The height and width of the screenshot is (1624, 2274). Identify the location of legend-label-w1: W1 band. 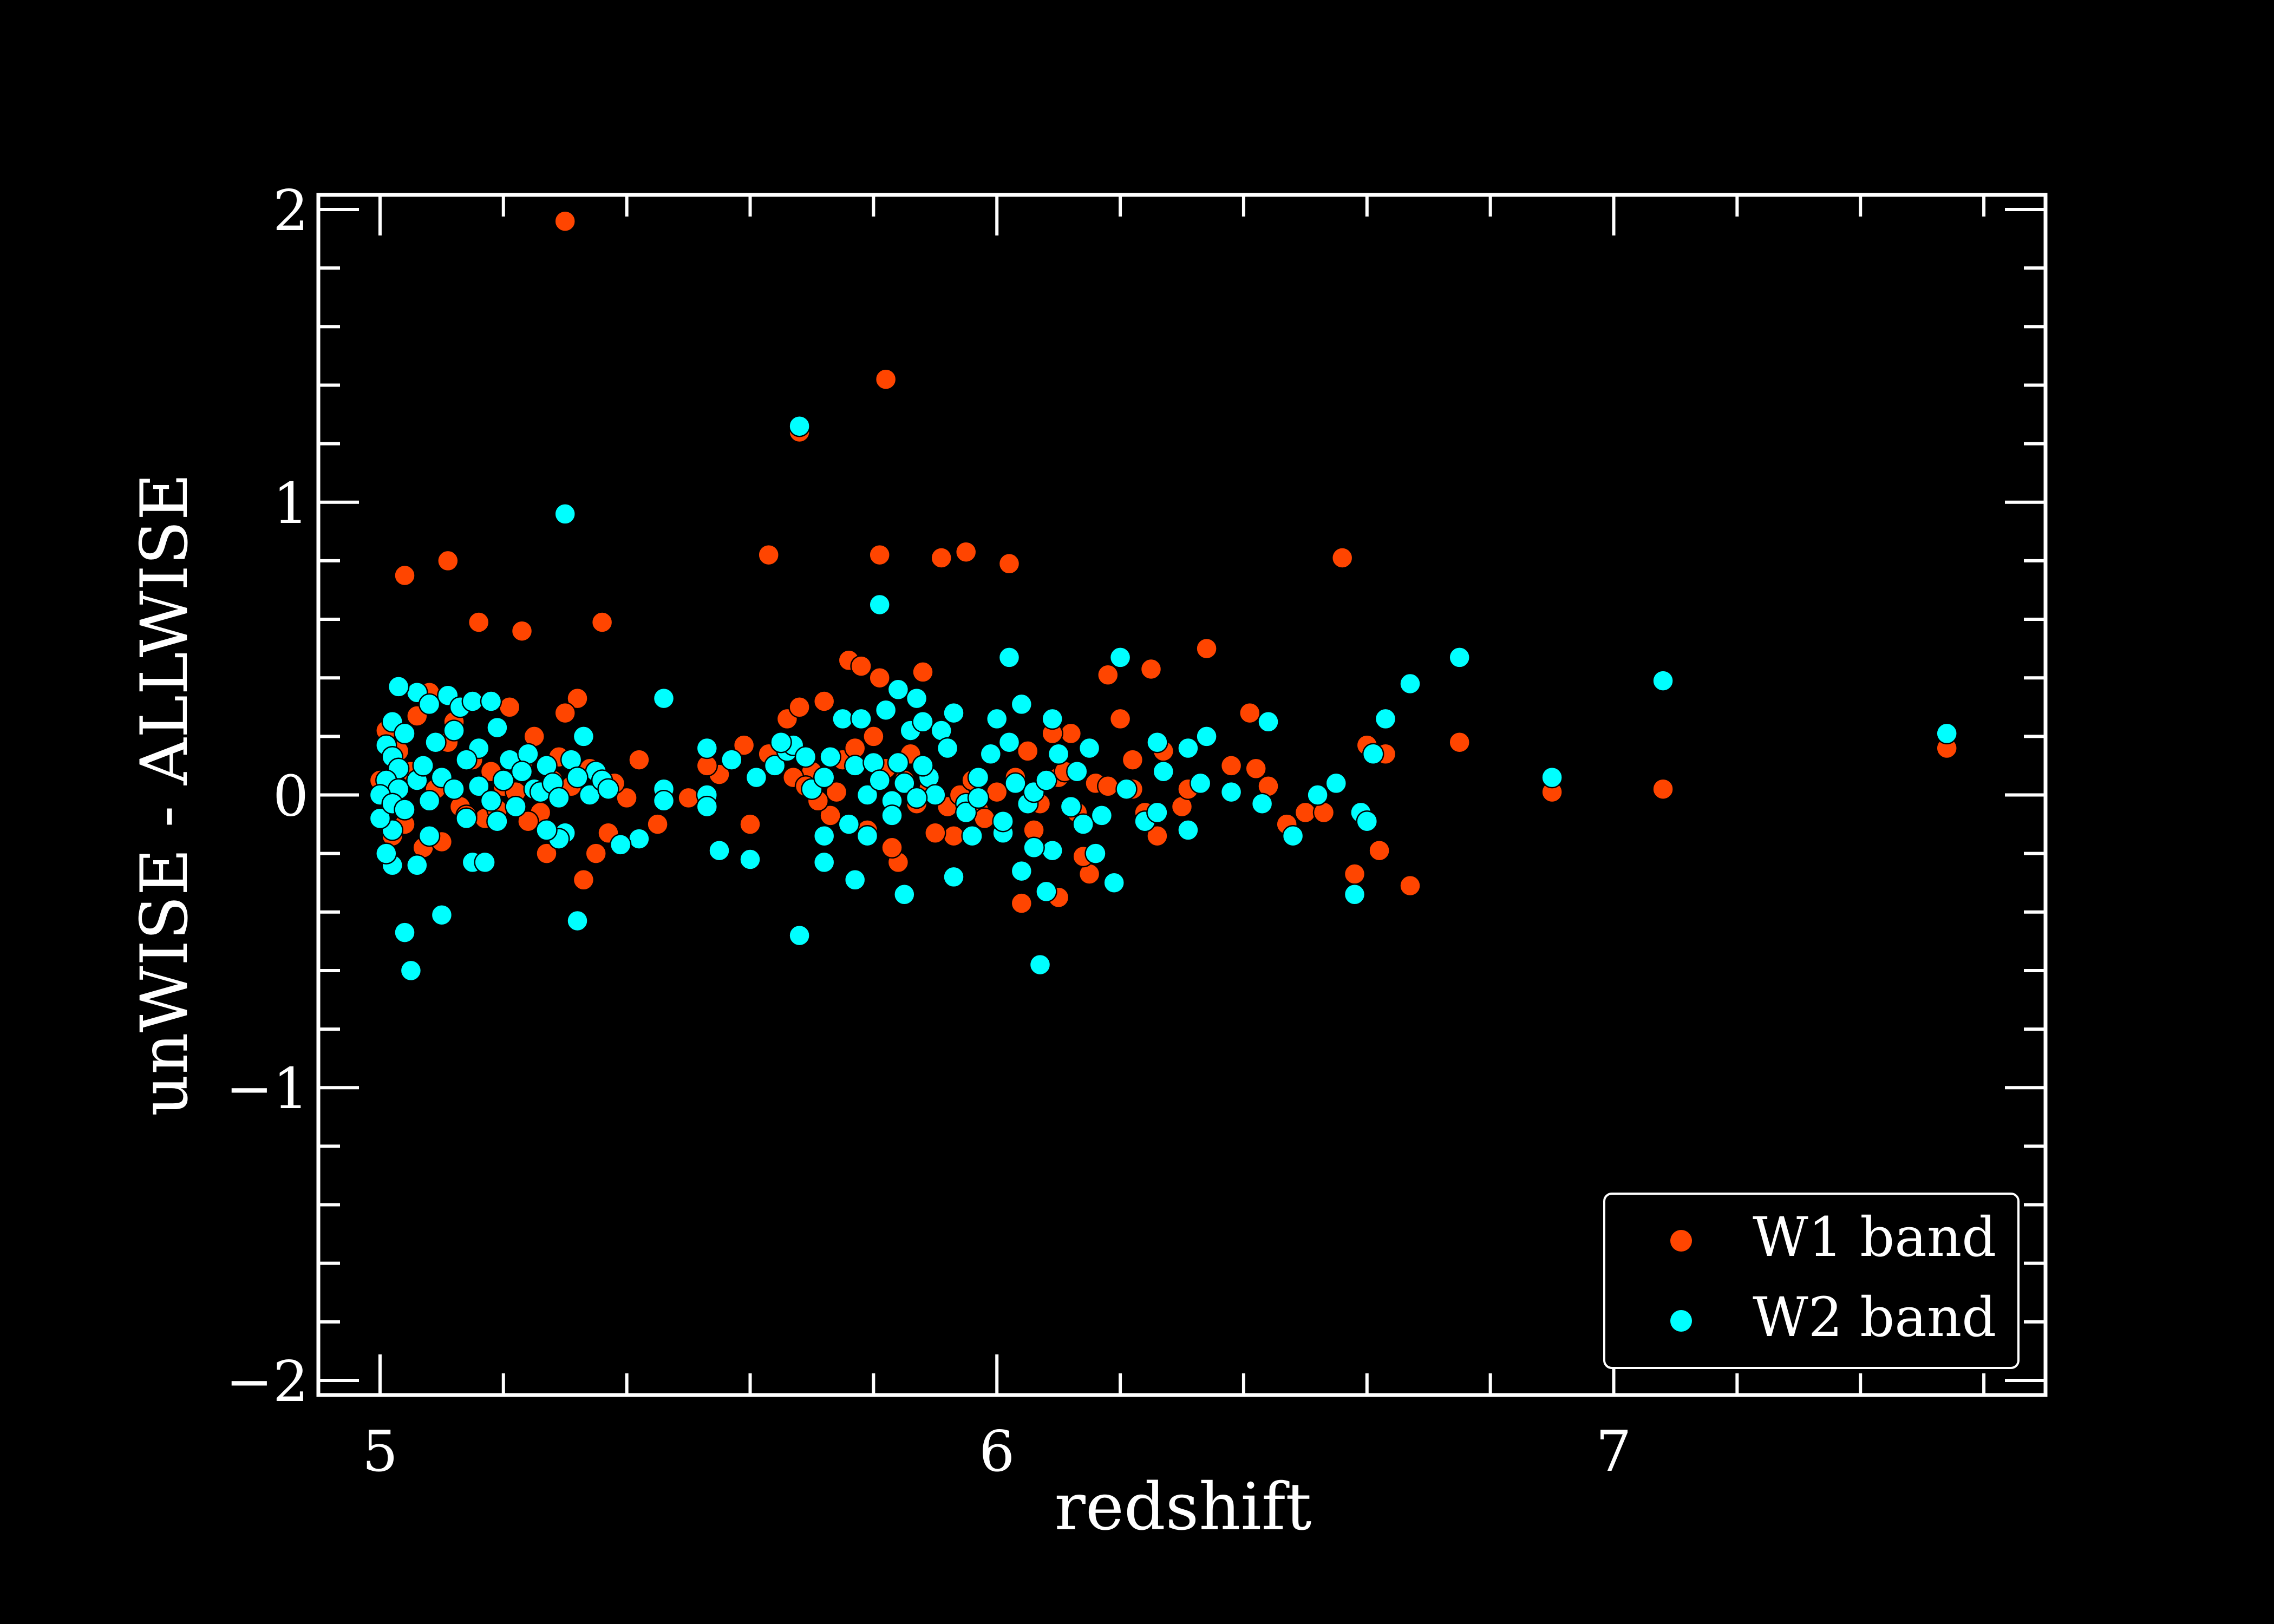
(1875, 1237).